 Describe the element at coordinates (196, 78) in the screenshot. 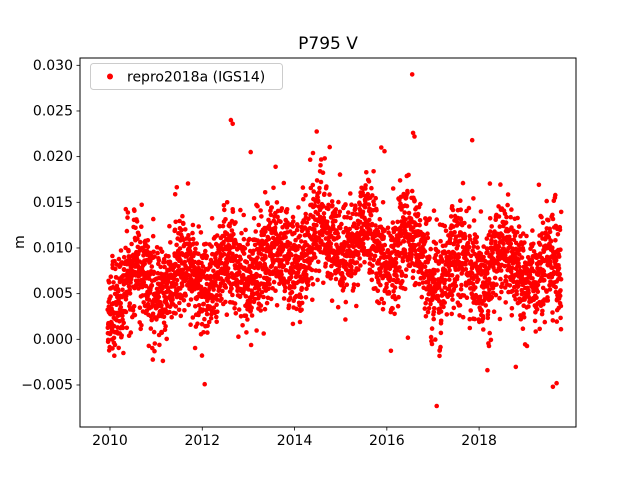

I see `legend-label: repro2018a (IGS14)` at that location.